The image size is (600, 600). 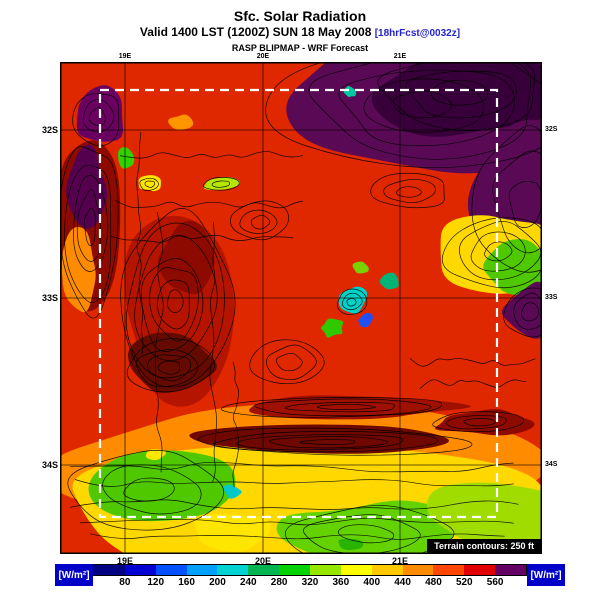 I want to click on lon-label-top-19e: 19E, so click(x=125, y=56).